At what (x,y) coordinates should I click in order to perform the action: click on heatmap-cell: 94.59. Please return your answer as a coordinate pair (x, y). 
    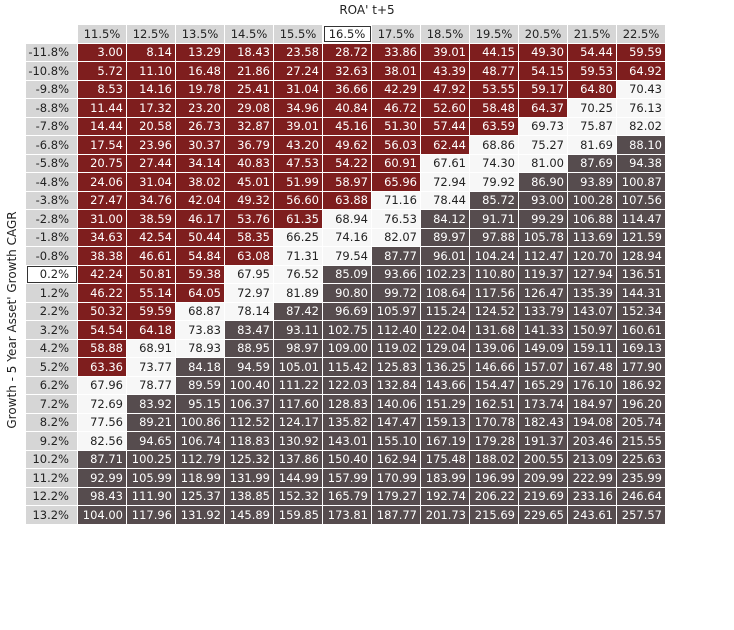
    Looking at the image, I should click on (249, 367).